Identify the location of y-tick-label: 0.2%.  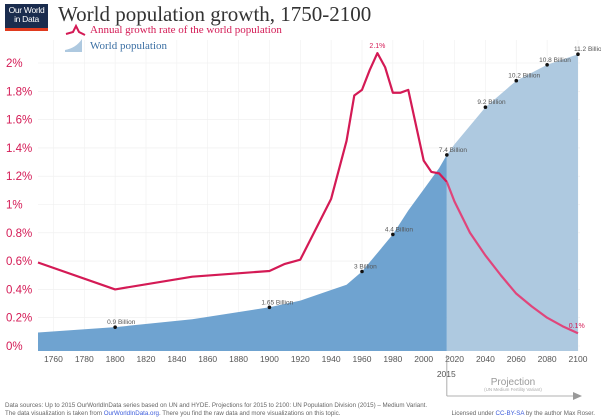
(19, 319).